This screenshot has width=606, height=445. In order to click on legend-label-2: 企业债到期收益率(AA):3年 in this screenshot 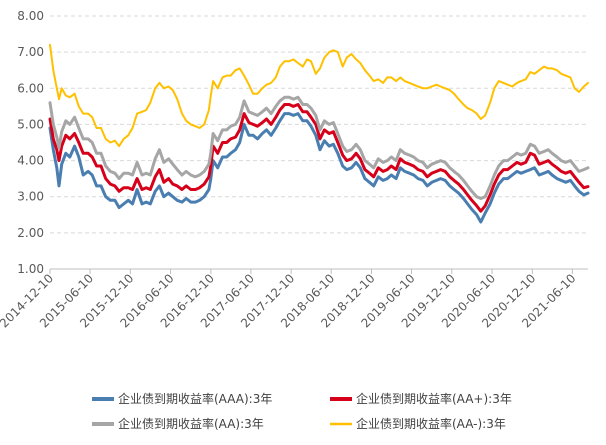, I will do `click(191, 423)`.